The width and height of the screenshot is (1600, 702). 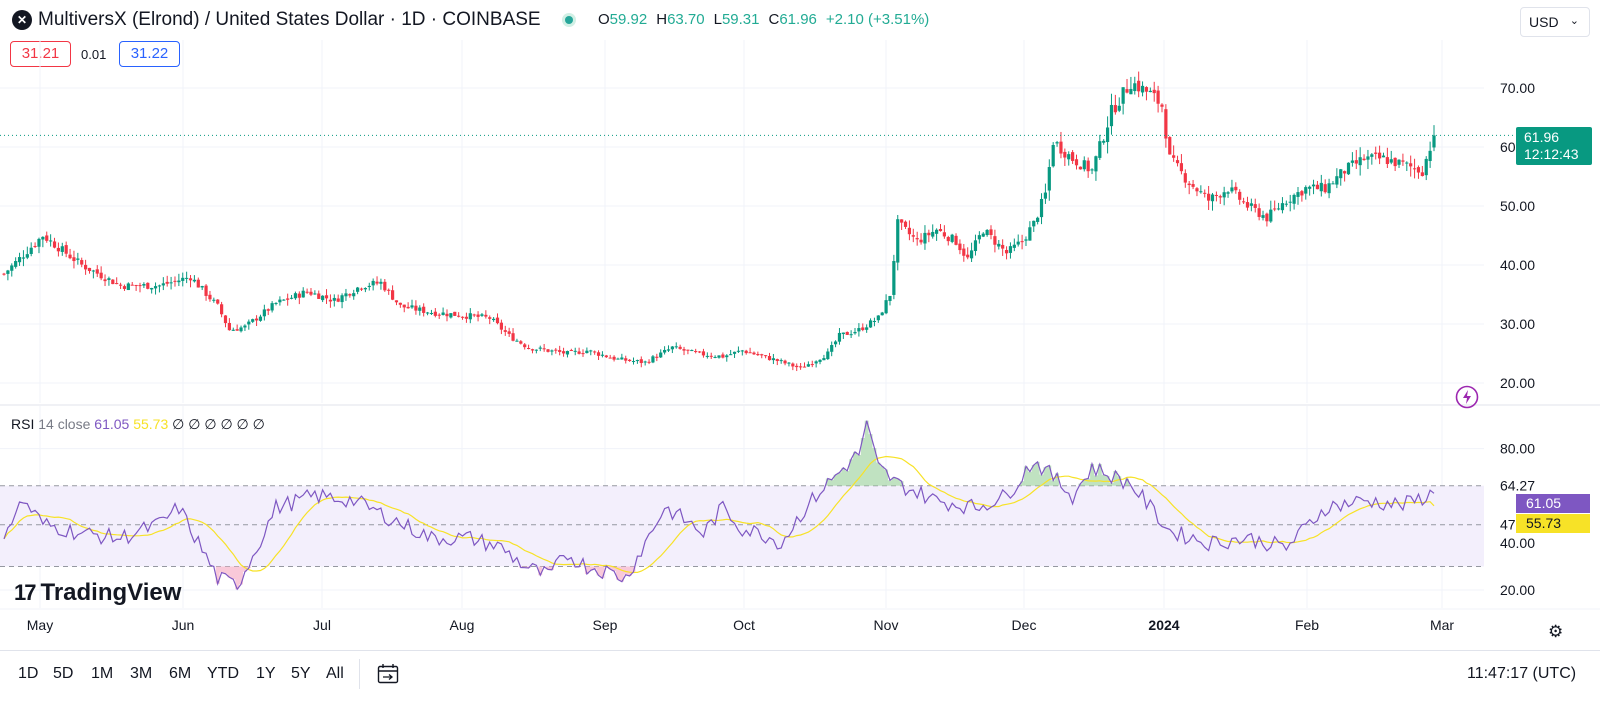 What do you see at coordinates (180, 673) in the screenshot?
I see `timeframe-6m-button: 6M` at bounding box center [180, 673].